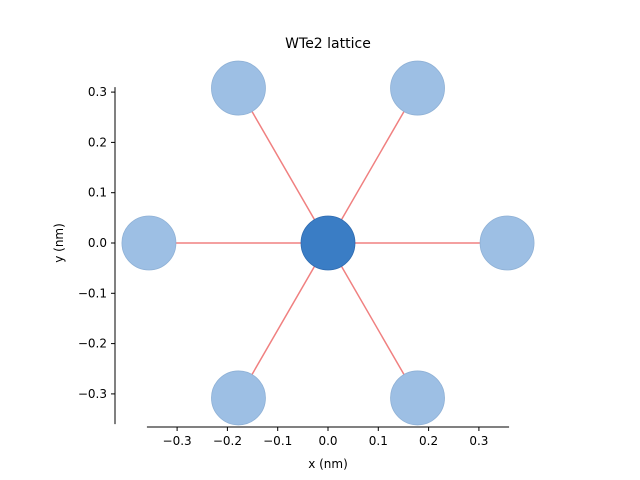 The width and height of the screenshot is (640, 480). I want to click on y-tick-label: 0.2, so click(97, 142).